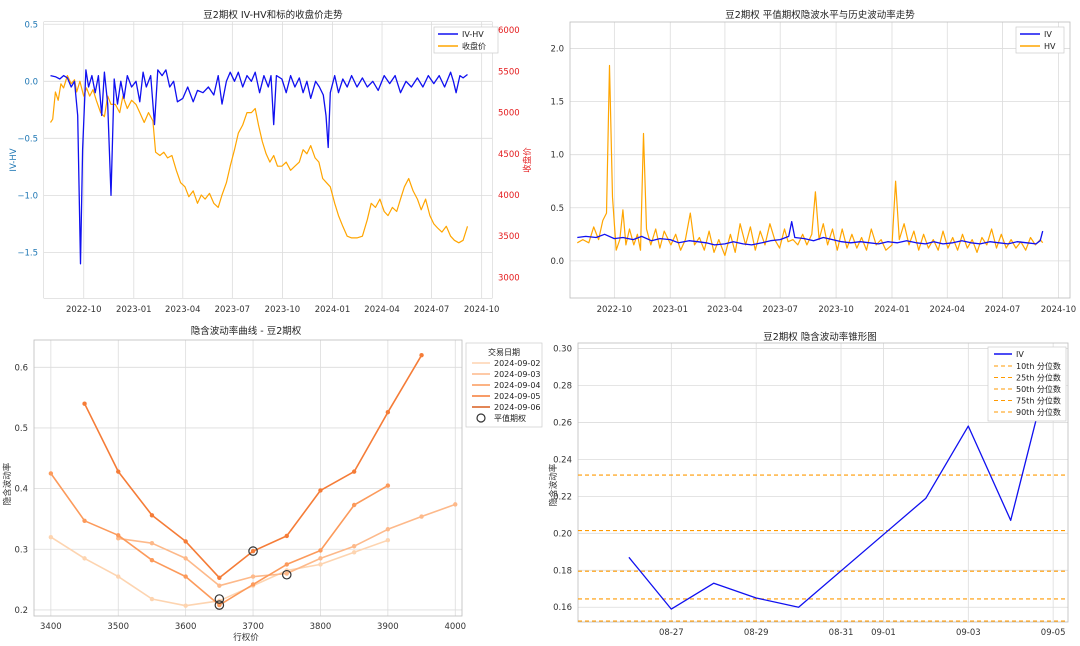 This screenshot has height=646, width=1080. Describe the element at coordinates (509, 278) in the screenshot. I see `y2-tick-label: 3000` at that location.